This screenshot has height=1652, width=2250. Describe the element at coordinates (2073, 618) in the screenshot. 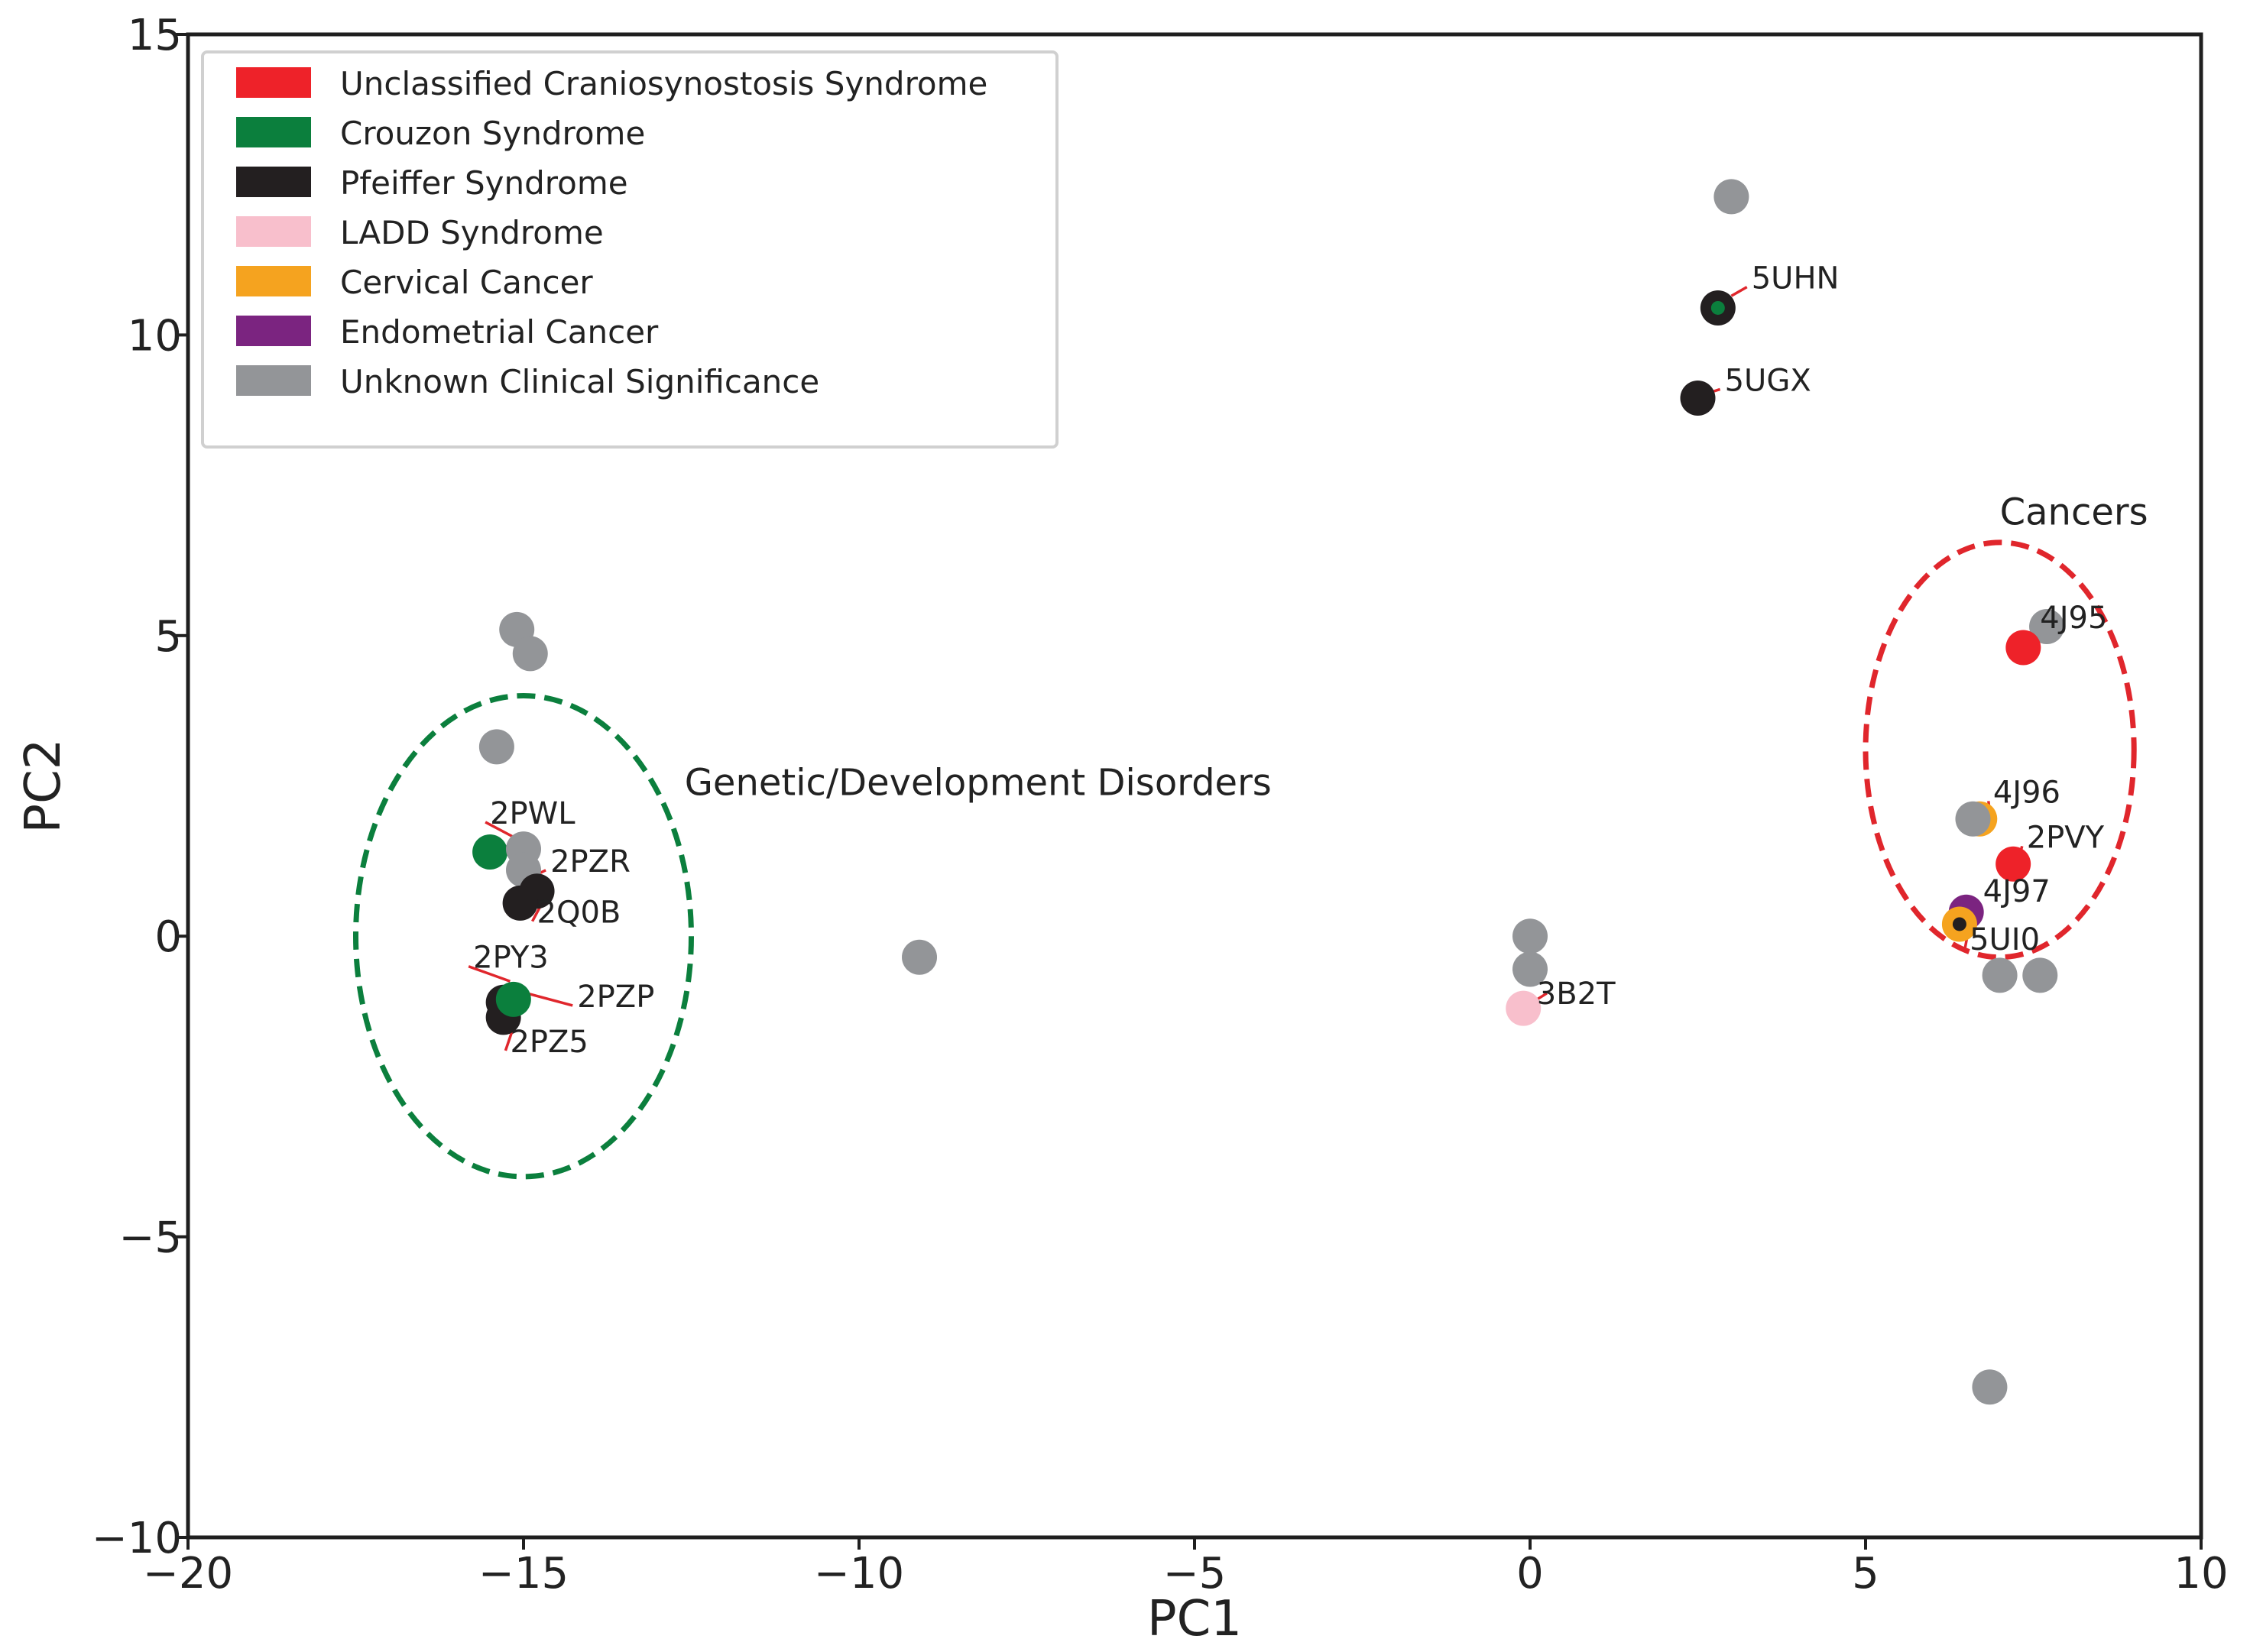

I see `point-label-4j95: 4J95` at that location.